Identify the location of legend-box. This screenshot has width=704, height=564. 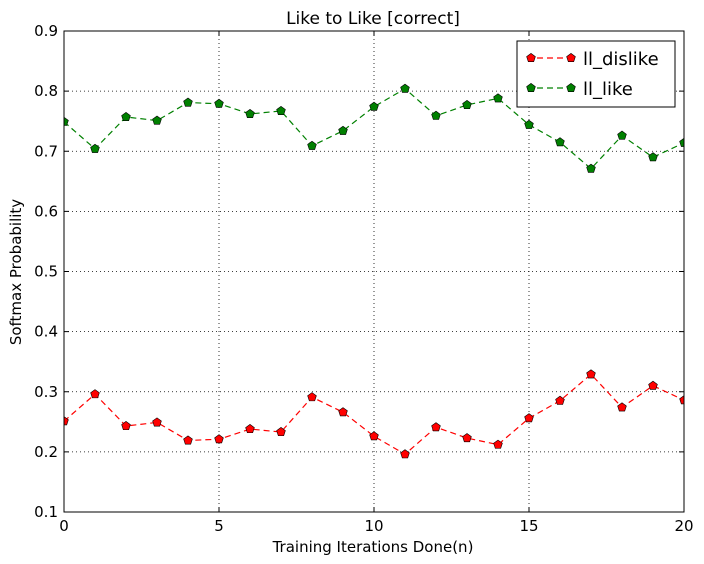
(596, 74).